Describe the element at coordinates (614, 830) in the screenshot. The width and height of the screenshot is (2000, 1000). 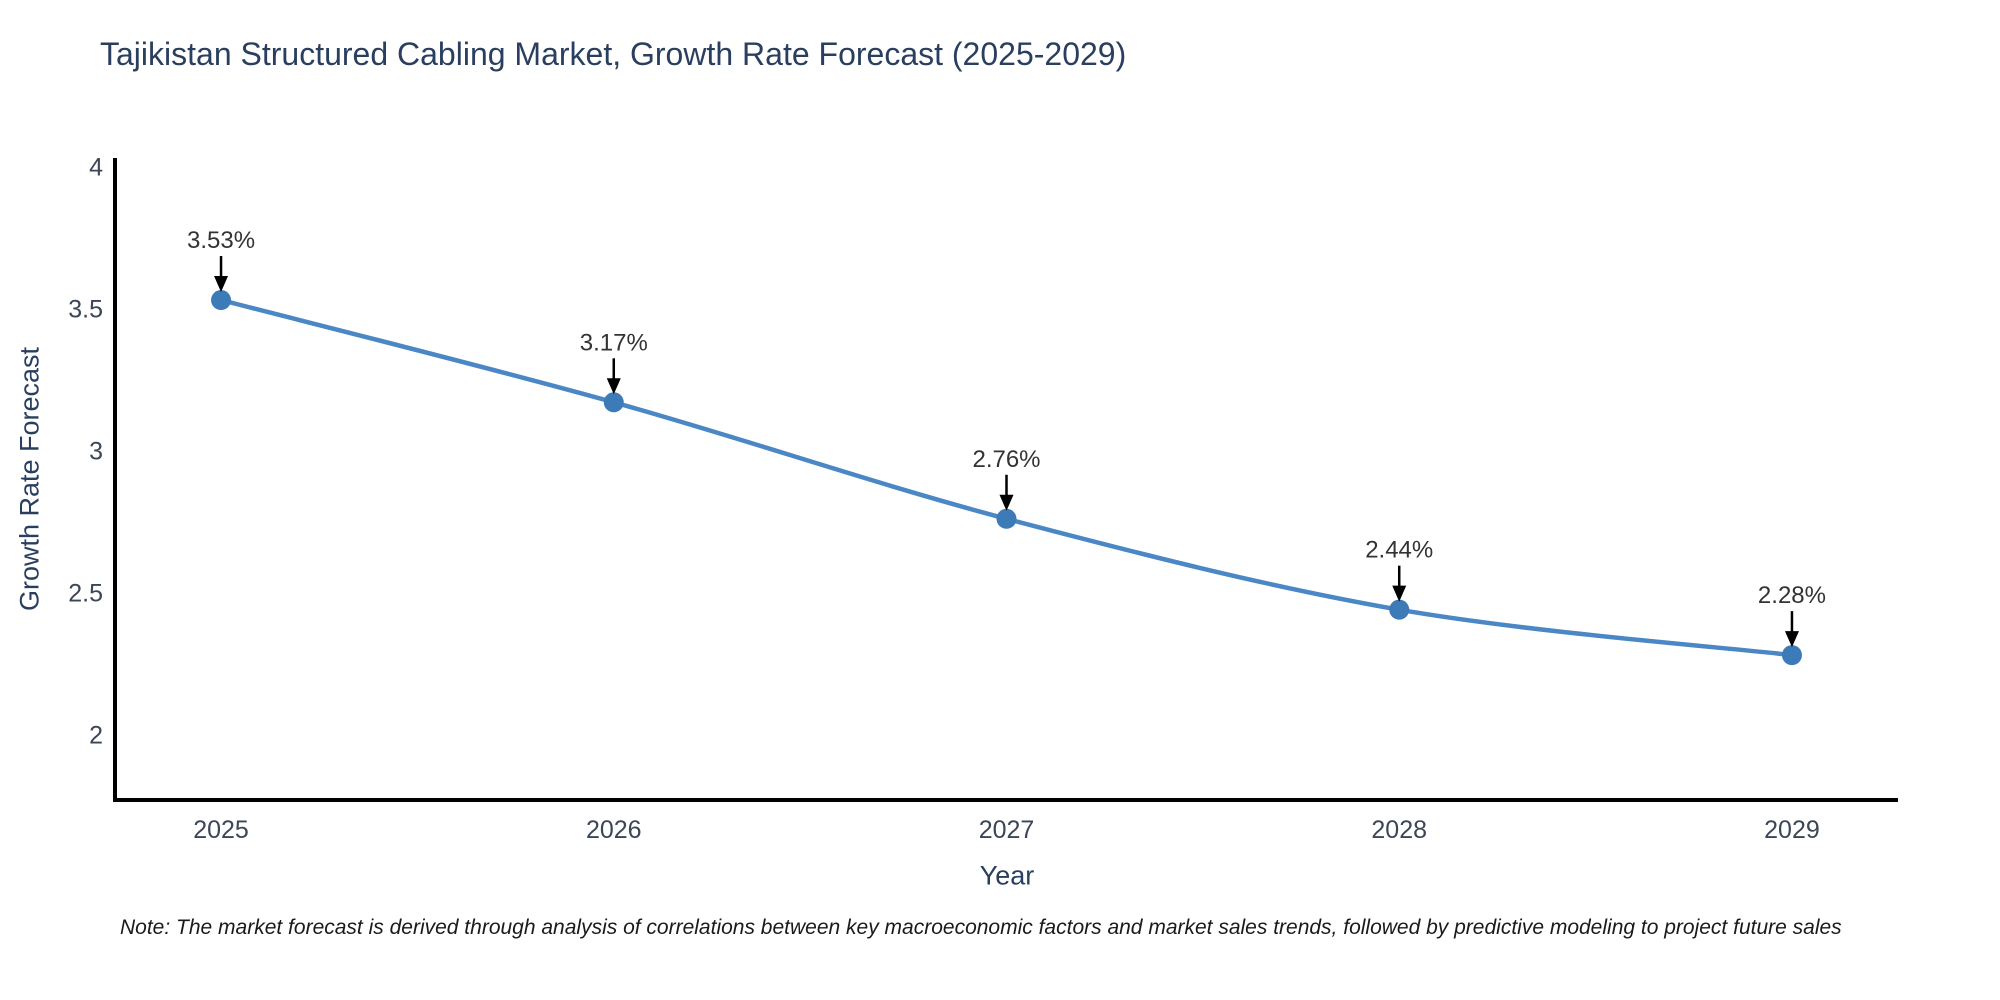
I see `x-tick-label: 2026` at that location.